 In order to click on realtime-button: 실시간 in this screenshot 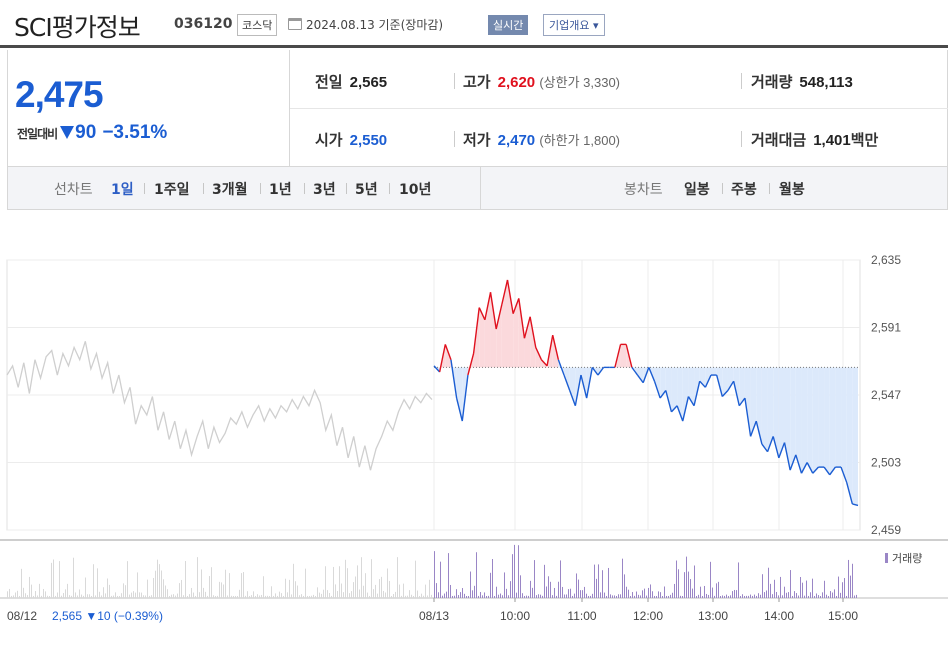, I will do `click(508, 25)`.